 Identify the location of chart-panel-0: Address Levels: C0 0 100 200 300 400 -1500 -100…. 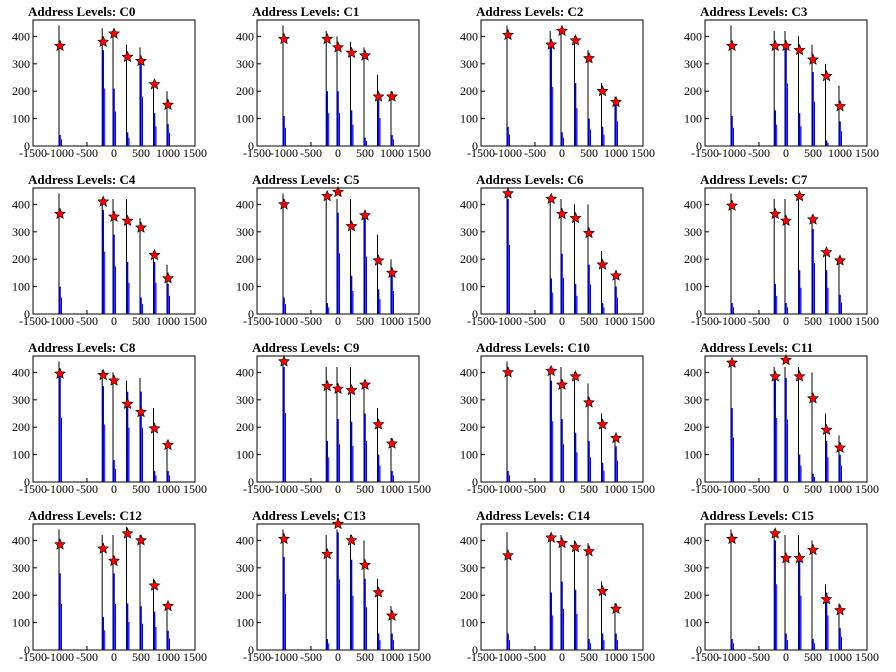
(112, 84).